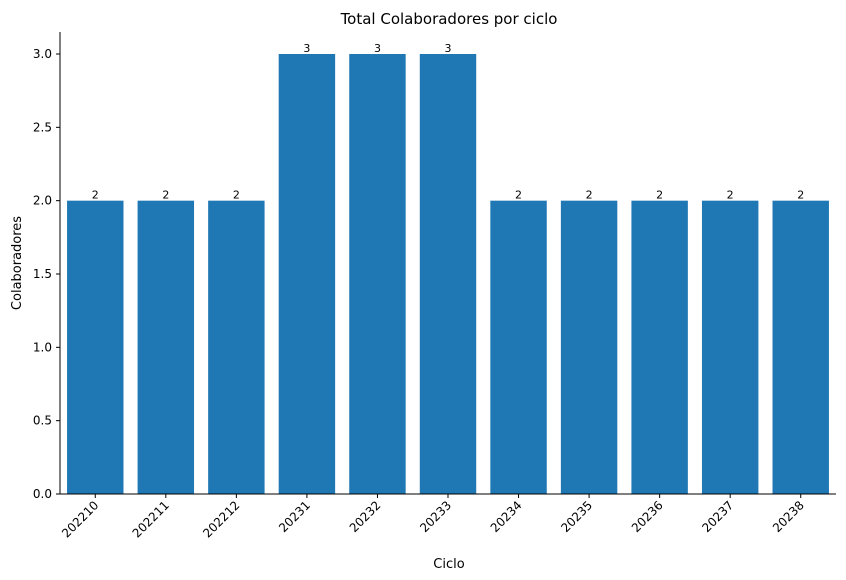 The width and height of the screenshot is (846, 580). What do you see at coordinates (42, 201) in the screenshot?
I see `y-tick-label-2.0: 2.0` at bounding box center [42, 201].